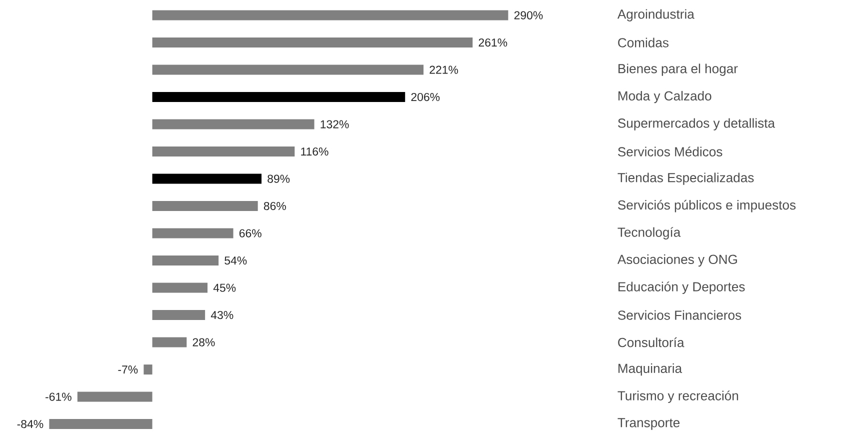  Describe the element at coordinates (279, 178) in the screenshot. I see `data-label: 89%` at that location.